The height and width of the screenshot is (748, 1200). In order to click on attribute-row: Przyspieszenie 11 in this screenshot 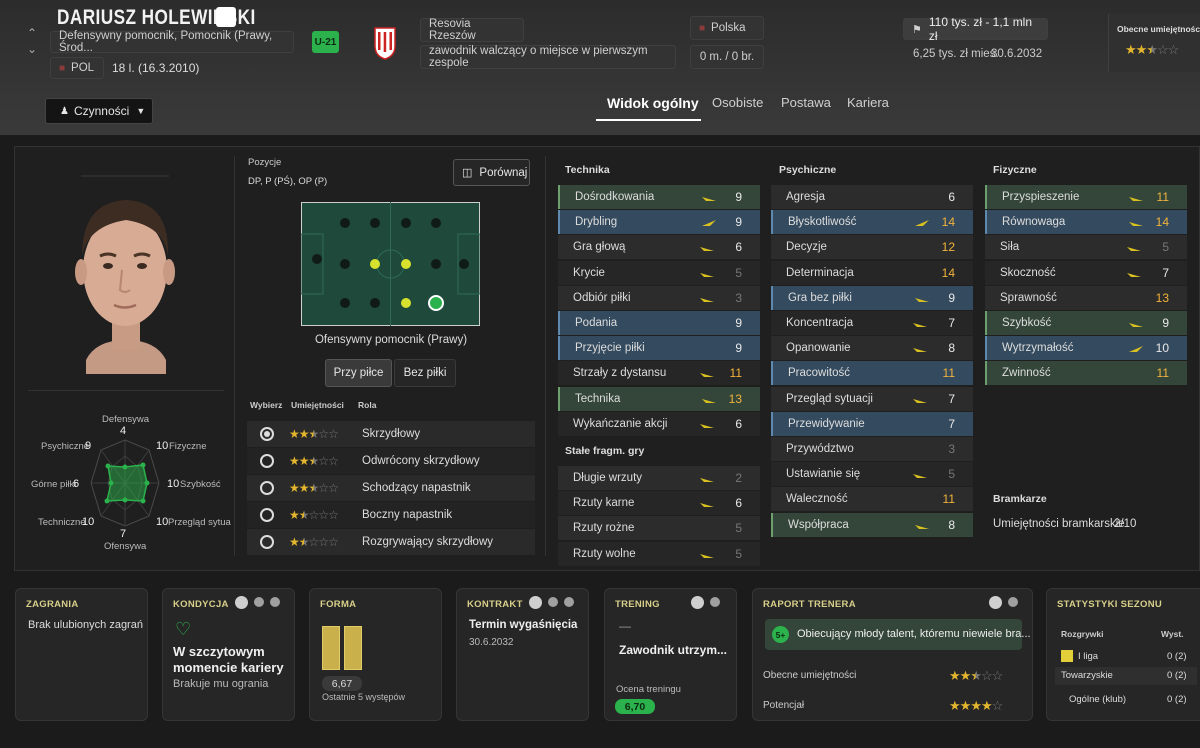, I will do `click(1086, 197)`.